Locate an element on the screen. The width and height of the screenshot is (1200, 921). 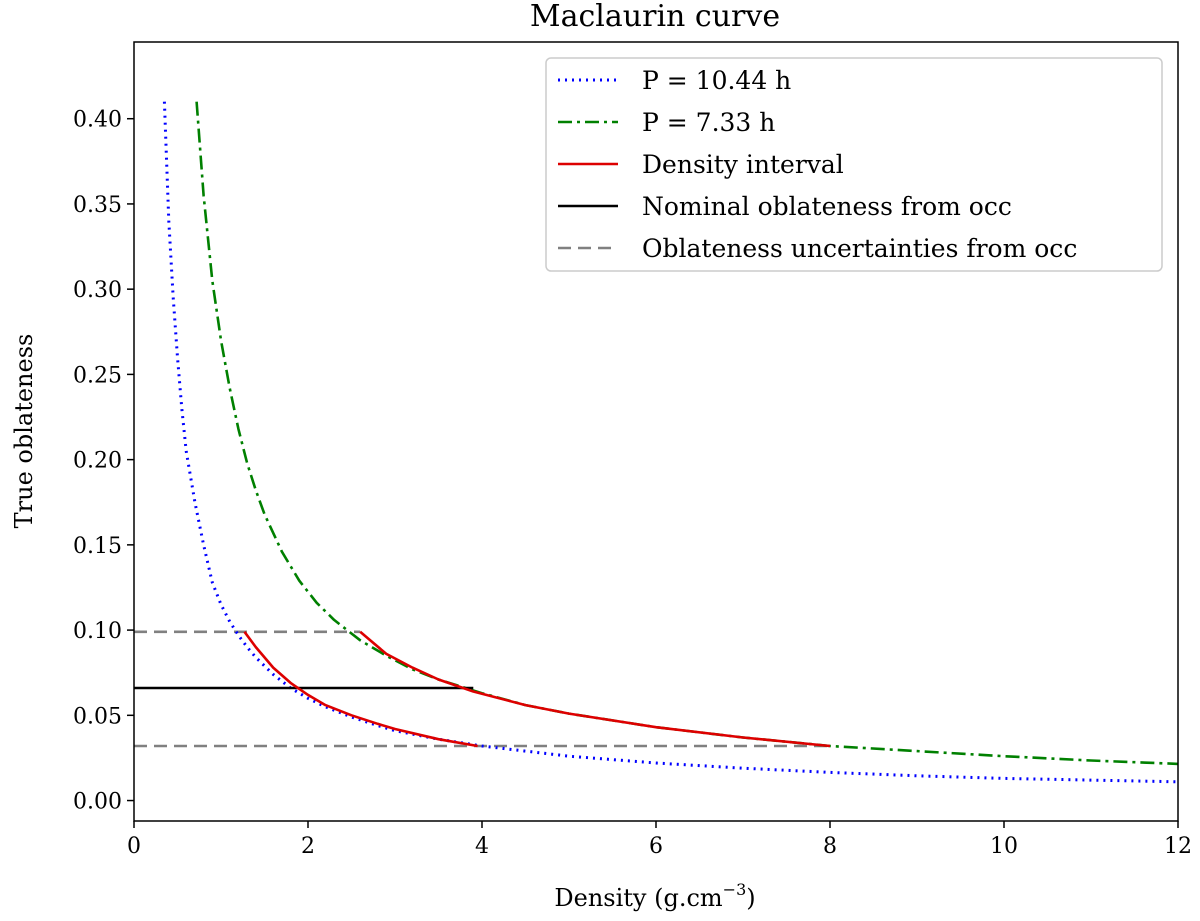
y-axis-label: True oblateness is located at coordinates (24, 431).